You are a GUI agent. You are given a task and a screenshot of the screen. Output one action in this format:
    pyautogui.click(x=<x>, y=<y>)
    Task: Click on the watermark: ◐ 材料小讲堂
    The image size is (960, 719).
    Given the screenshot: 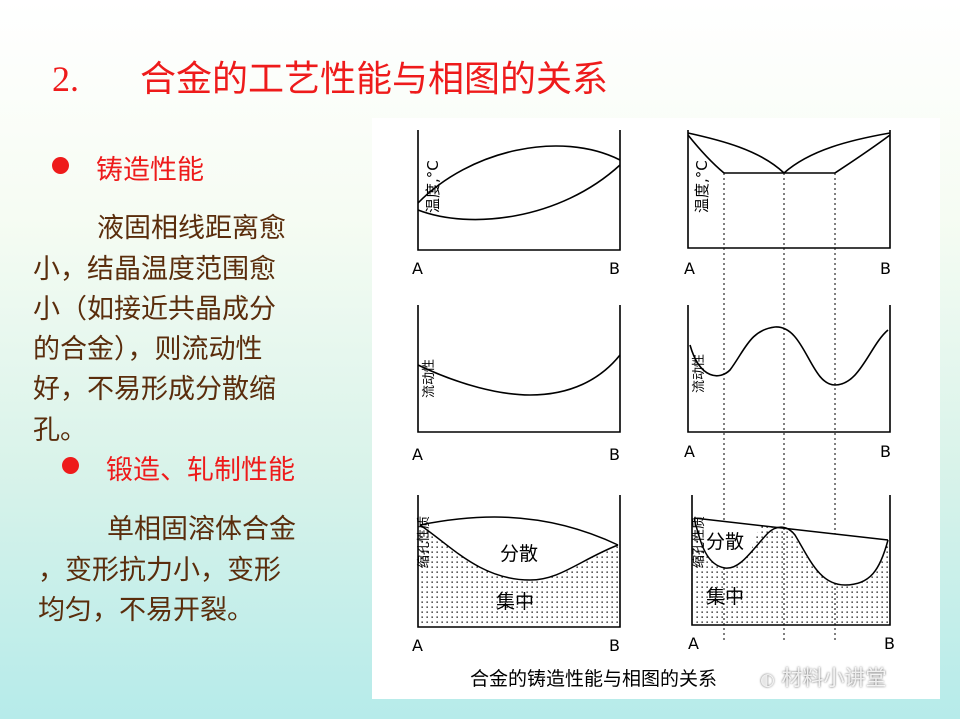 What is the action you would take?
    pyautogui.click(x=823, y=677)
    